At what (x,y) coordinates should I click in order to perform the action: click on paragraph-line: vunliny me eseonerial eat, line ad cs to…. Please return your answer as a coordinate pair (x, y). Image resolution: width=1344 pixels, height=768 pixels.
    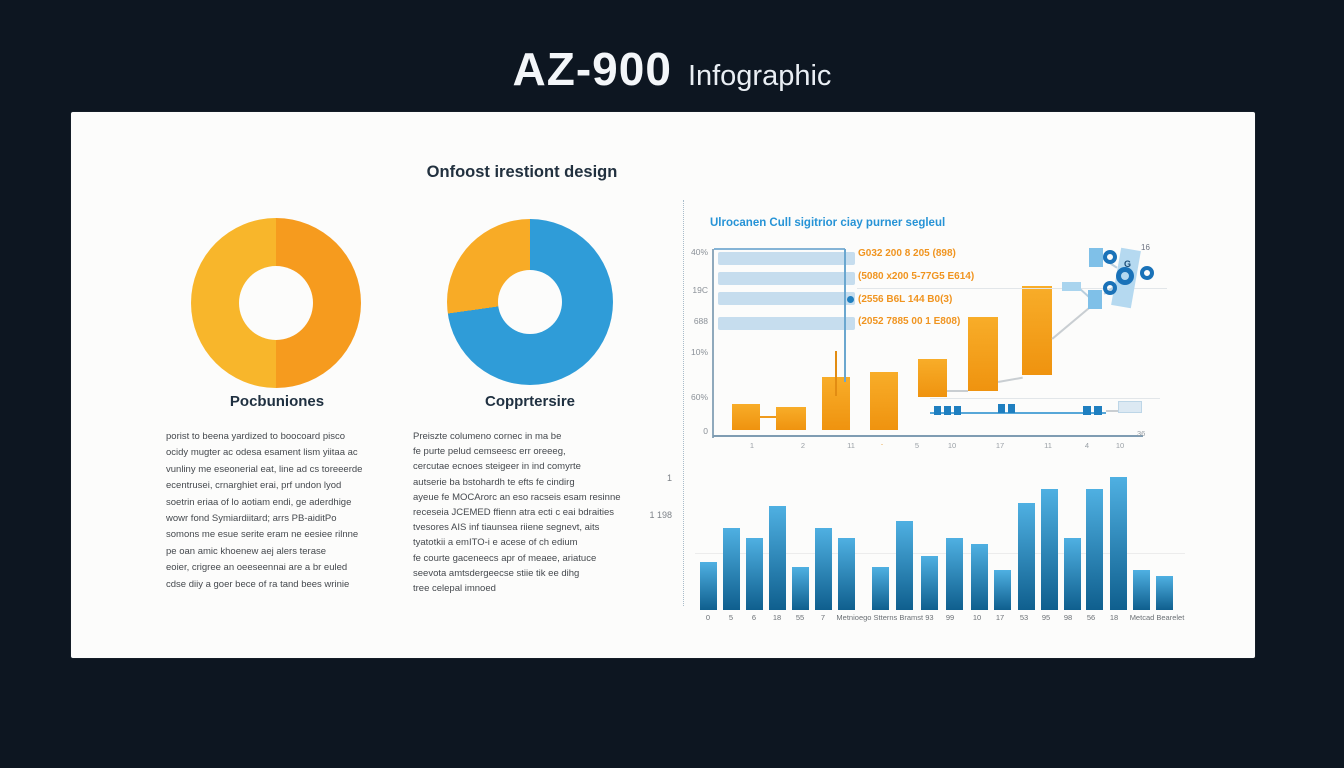
    Looking at the image, I should click on (264, 469).